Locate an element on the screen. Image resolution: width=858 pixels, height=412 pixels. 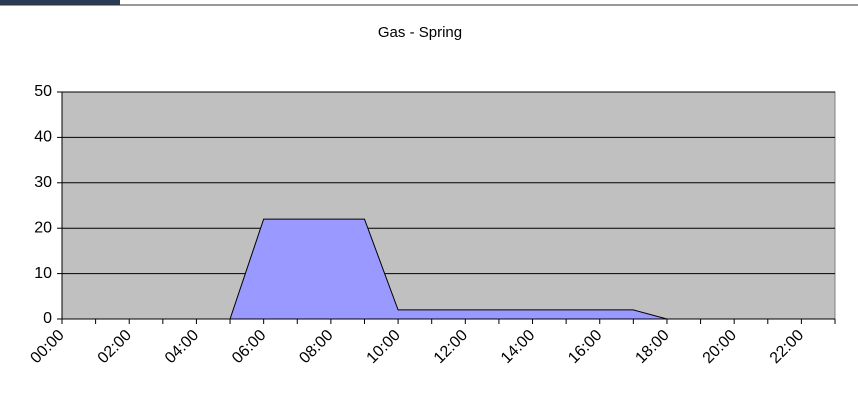
x-tick-label: 04:00 is located at coordinates (182, 347).